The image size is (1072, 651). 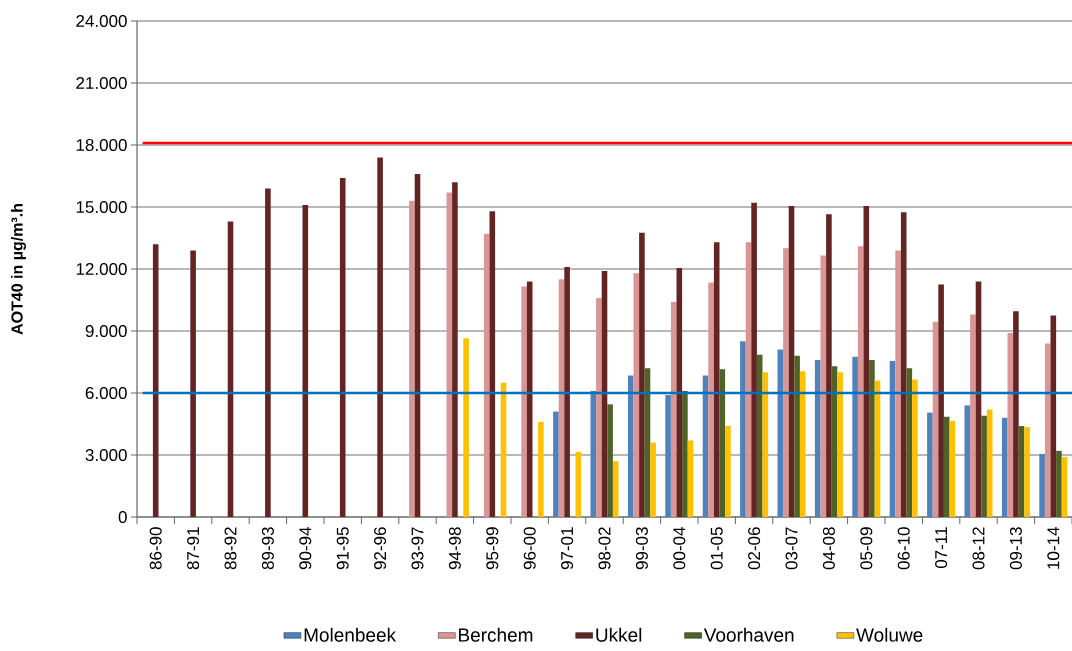 I want to click on x-tick-label: 93-97, so click(x=417, y=548).